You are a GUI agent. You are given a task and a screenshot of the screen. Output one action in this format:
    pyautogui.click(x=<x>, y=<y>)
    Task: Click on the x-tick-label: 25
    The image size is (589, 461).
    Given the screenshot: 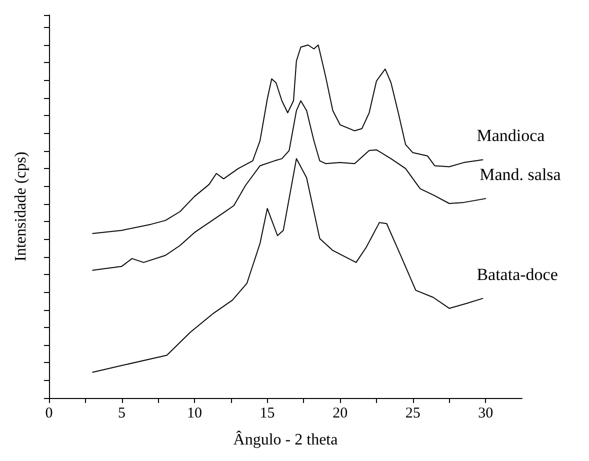 What is the action you would take?
    pyautogui.click(x=412, y=414)
    